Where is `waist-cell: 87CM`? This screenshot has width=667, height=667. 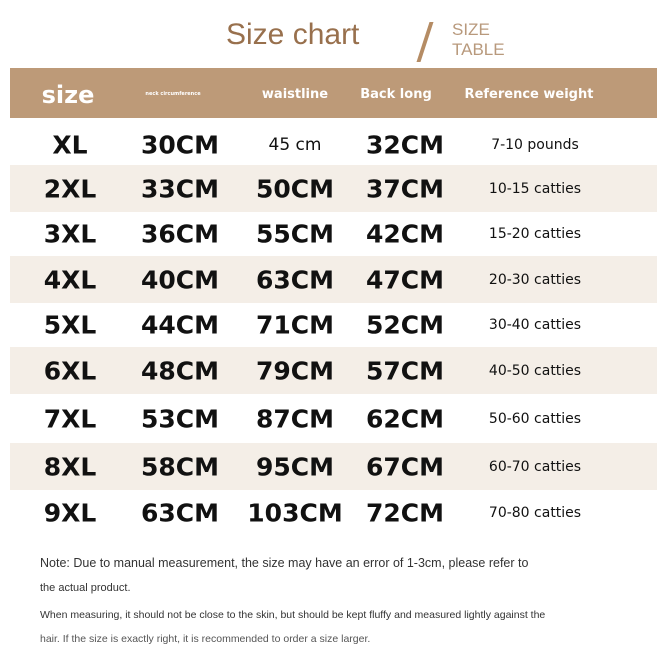
waist-cell: 87CM is located at coordinates (295, 418).